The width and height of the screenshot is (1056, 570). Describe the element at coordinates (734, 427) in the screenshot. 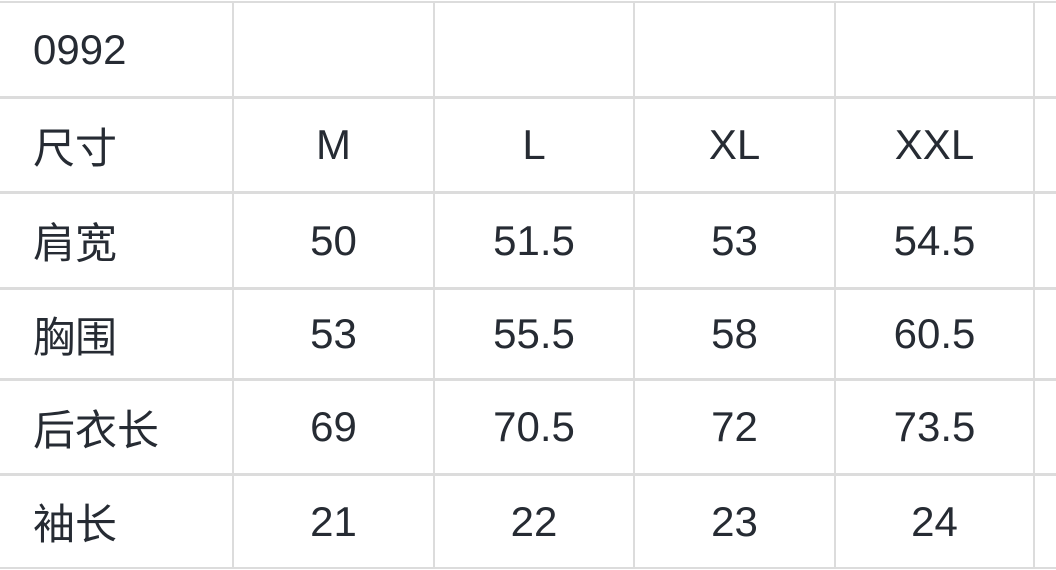

I see `measurement-value: 72` at that location.